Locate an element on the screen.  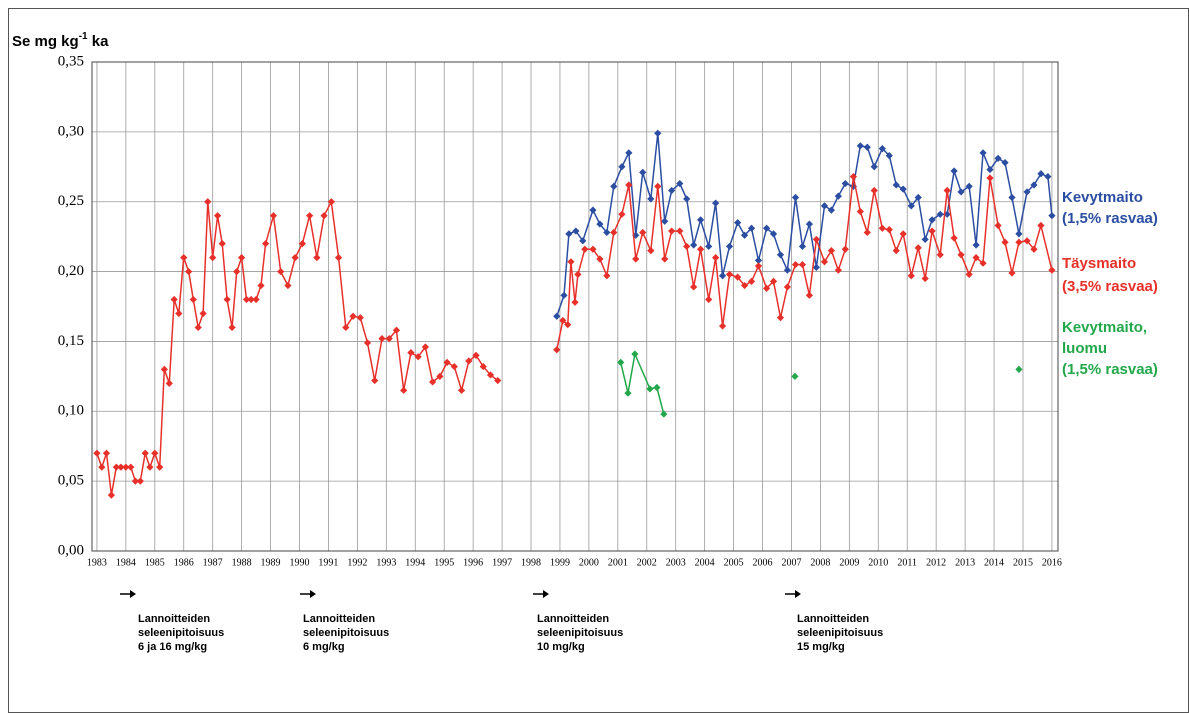
y-tick-label: 0,00 is located at coordinates (71, 550).